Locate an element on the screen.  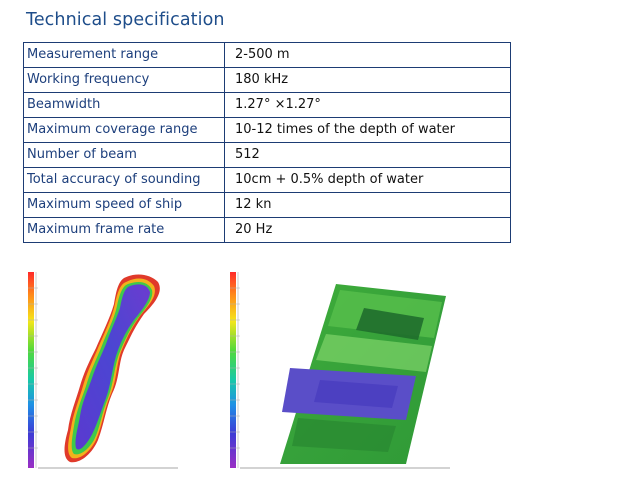
table-row: Beamwidth 1.27° ×1.27° is located at coordinates (267, 105).